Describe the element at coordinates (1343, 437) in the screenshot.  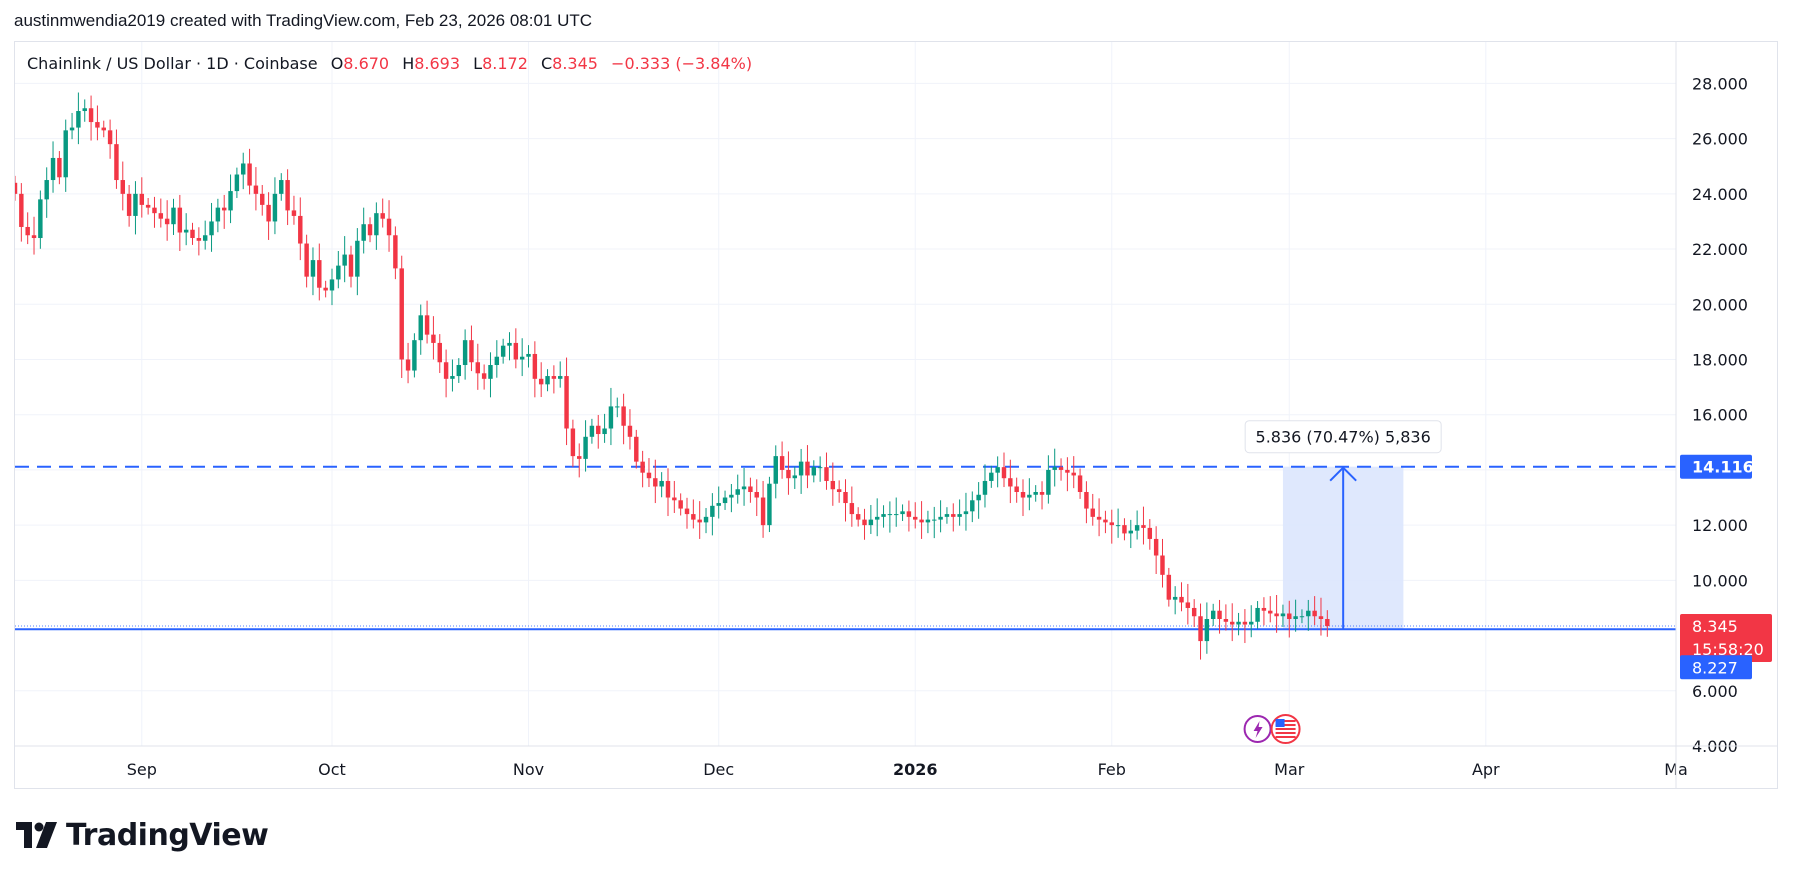
I see `measure-label-box` at that location.